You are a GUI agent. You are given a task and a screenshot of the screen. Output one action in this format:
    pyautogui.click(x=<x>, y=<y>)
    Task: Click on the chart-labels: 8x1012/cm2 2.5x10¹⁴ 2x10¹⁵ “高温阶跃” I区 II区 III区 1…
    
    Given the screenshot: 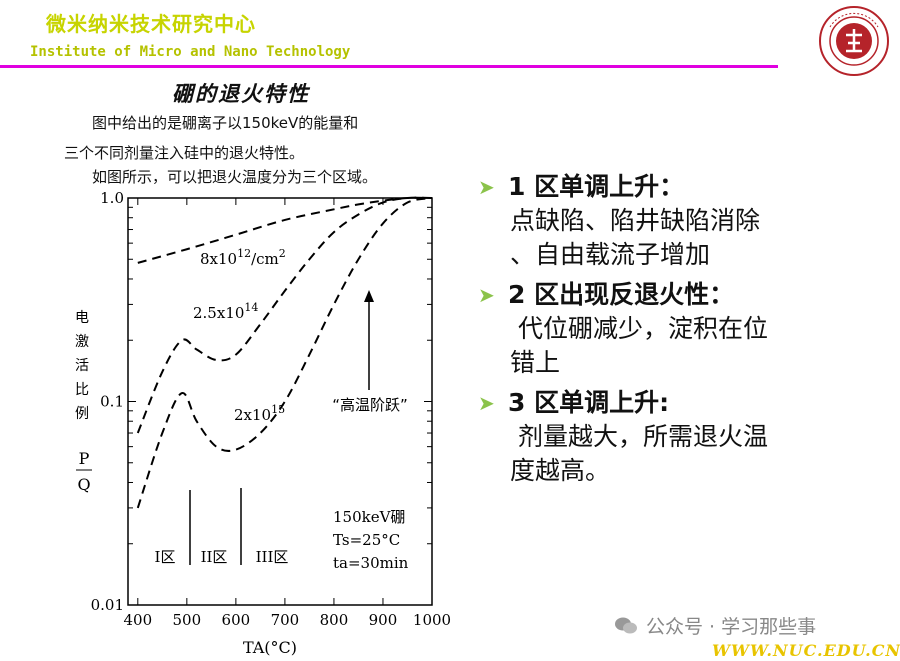 What is the action you would take?
    pyautogui.click(x=282, y=409)
    